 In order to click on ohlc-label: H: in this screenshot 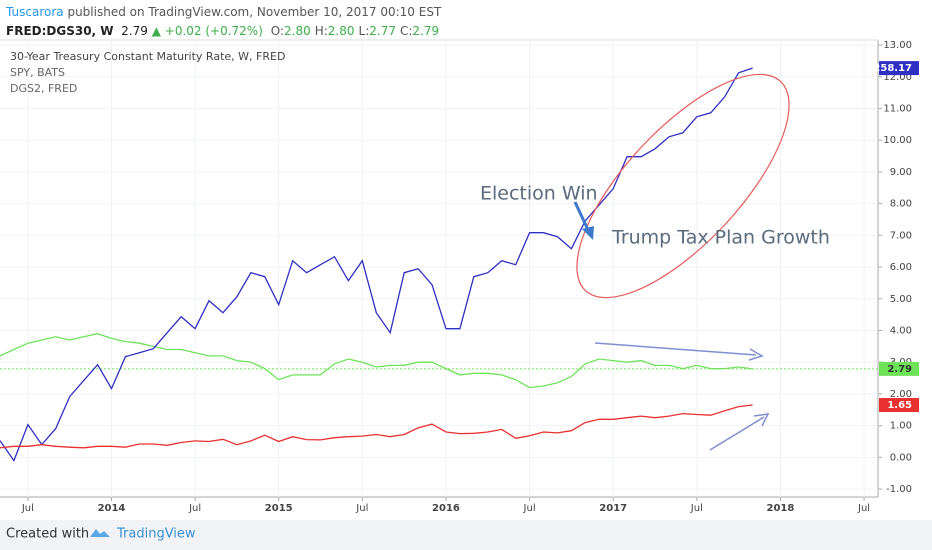, I will do `click(321, 31)`.